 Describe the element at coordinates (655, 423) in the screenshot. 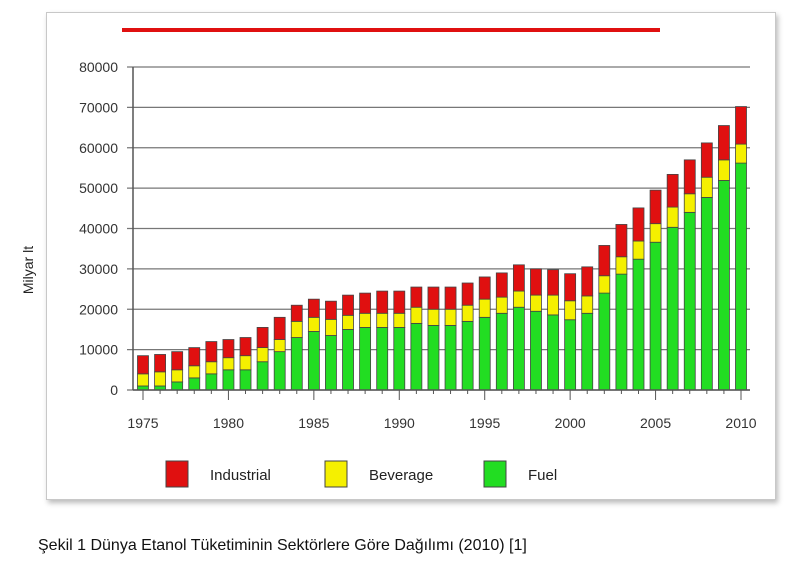

I see `x-tick-label: 2005` at that location.